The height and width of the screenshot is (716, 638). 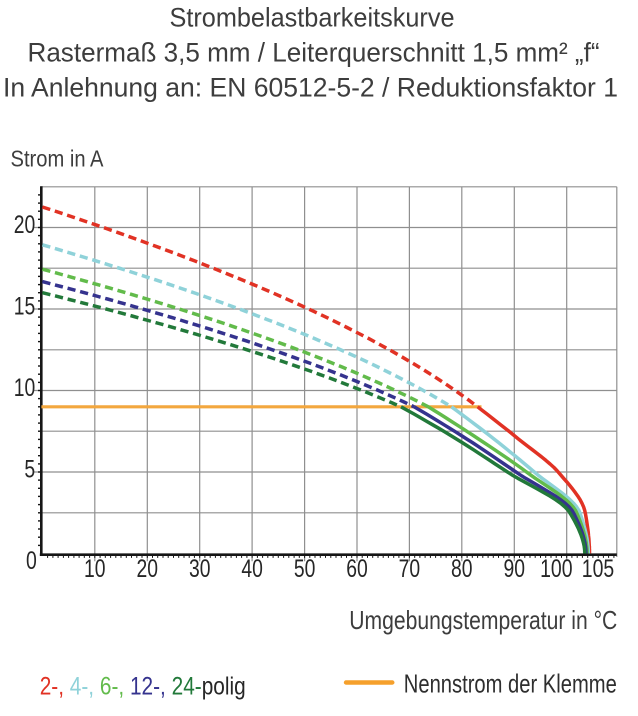 What do you see at coordinates (305, 569) in the screenshot?
I see `svg-text: 50` at bounding box center [305, 569].